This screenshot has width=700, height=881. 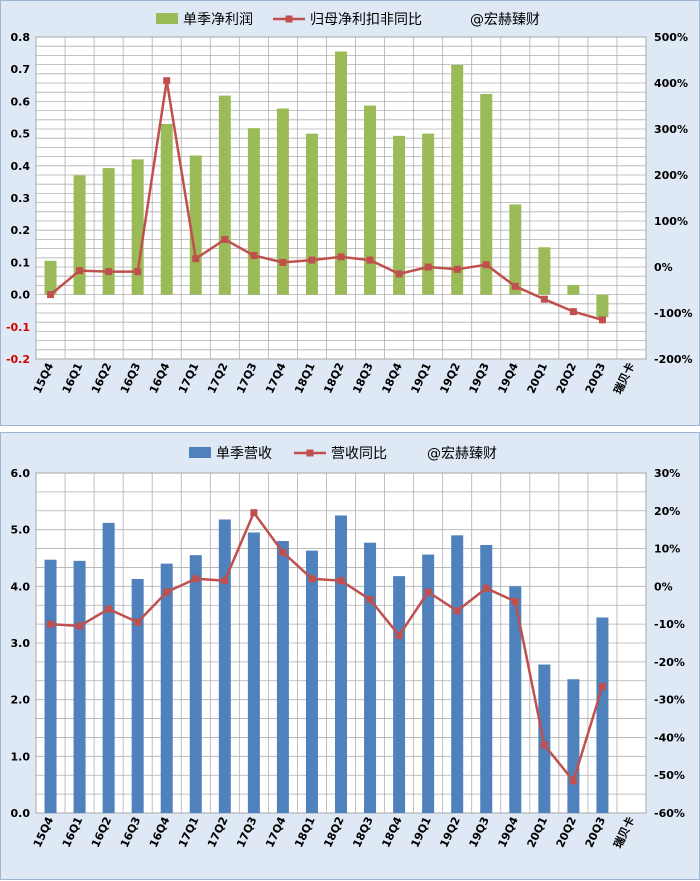 I want to click on y-tick-label: 0.3, so click(x=21, y=198).